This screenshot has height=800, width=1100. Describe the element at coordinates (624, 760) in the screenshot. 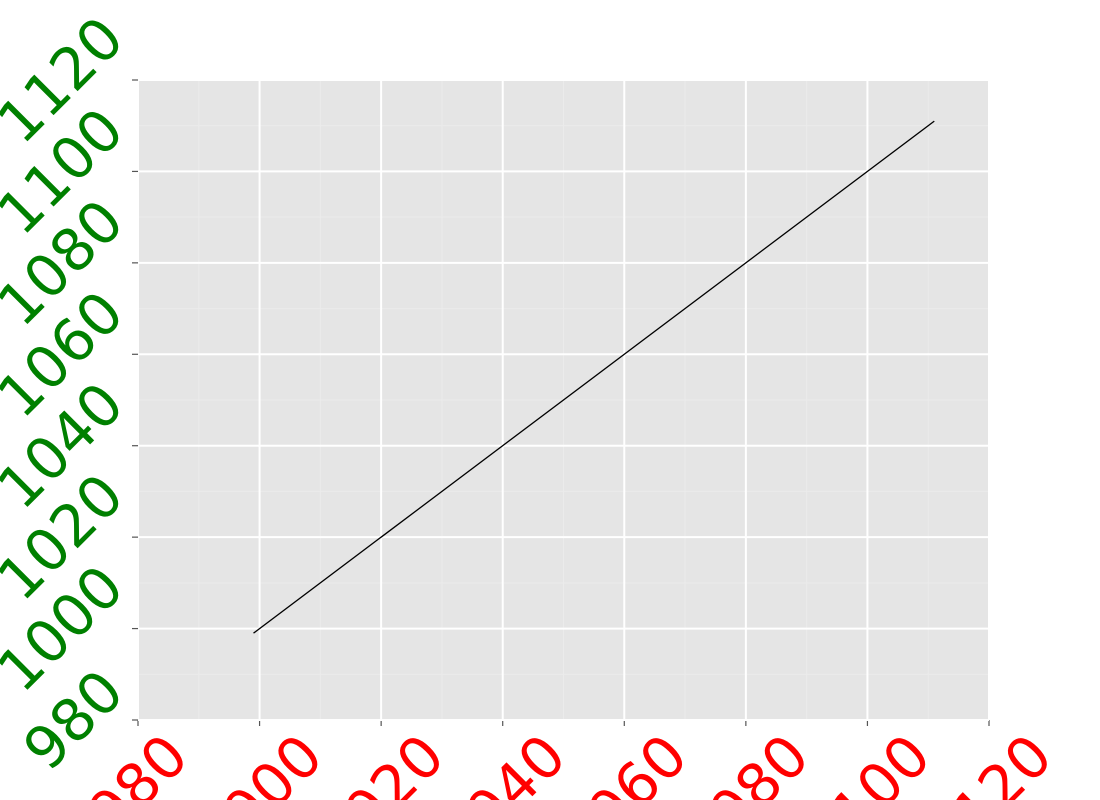

I see `x-tick-label: 1060` at that location.